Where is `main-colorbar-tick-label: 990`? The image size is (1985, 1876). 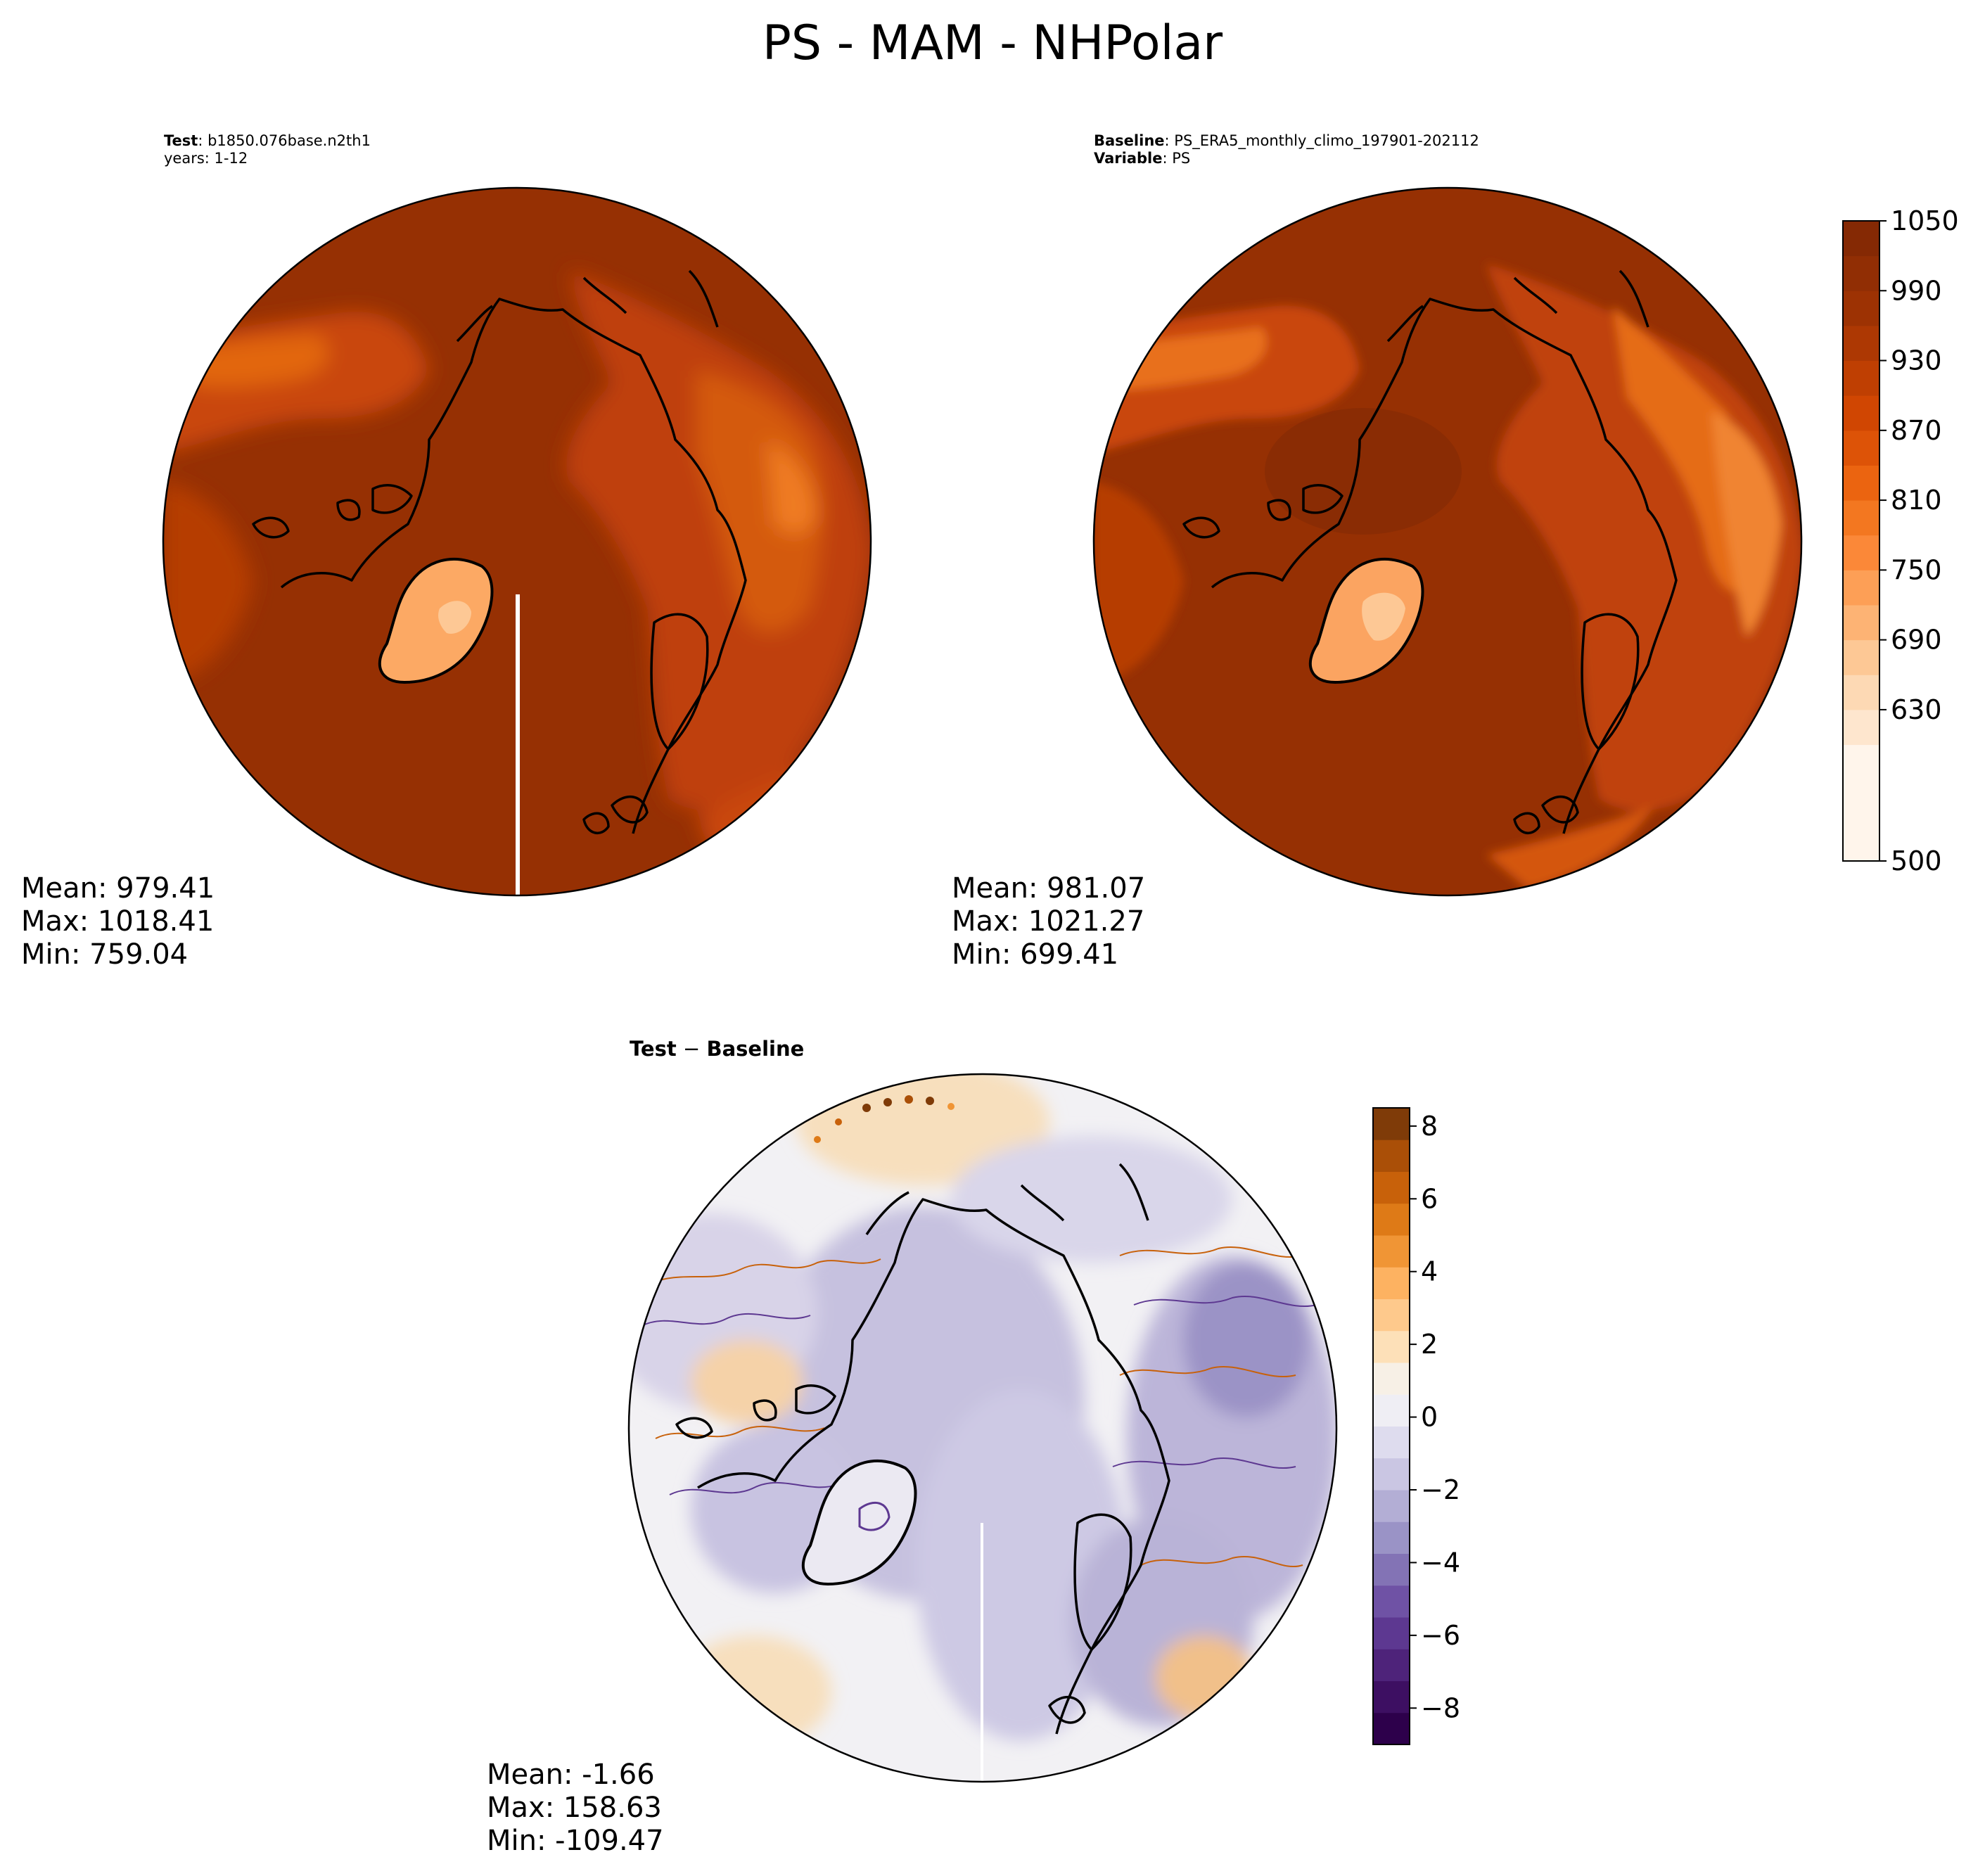
main-colorbar-tick-label: 990 is located at coordinates (1916, 290).